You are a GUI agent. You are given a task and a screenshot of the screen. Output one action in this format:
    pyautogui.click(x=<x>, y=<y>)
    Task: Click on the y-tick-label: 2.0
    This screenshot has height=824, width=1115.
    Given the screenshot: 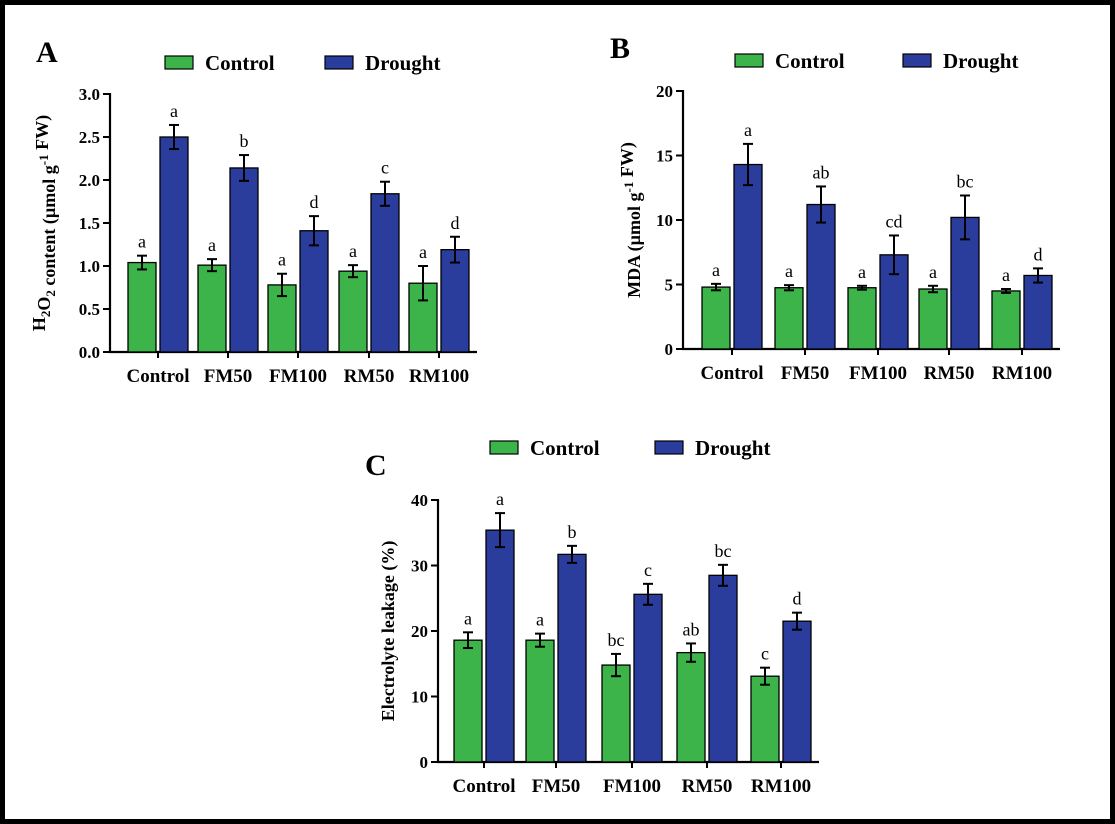 What is the action you would take?
    pyautogui.click(x=89, y=180)
    